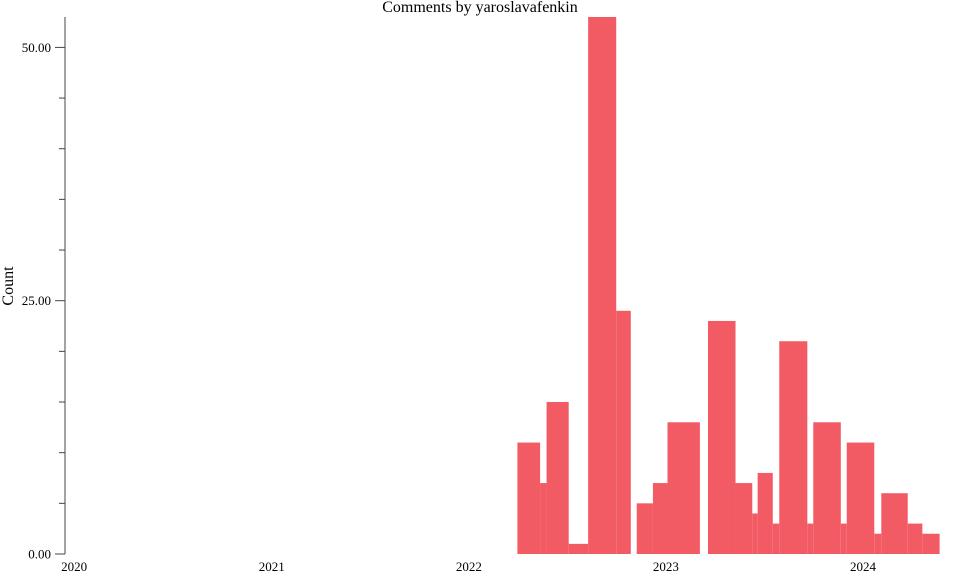 This screenshot has height=576, width=960. I want to click on y-tick-label: 50.00, so click(36, 47).